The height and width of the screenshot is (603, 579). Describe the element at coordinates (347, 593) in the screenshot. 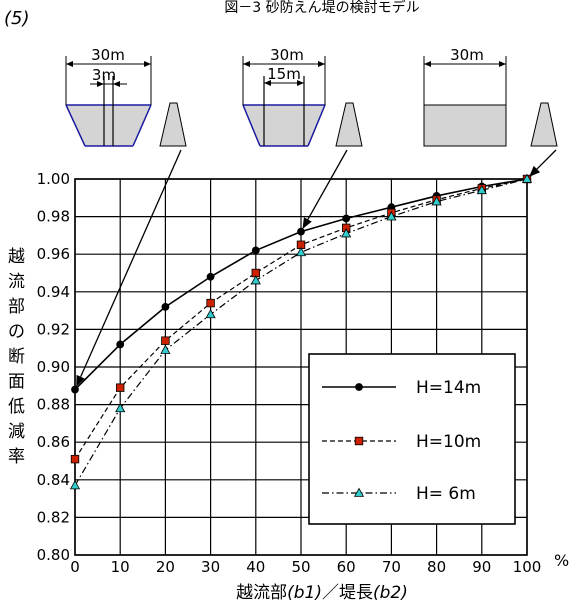

I see `x-axis-label-part: ／堤長` at that location.